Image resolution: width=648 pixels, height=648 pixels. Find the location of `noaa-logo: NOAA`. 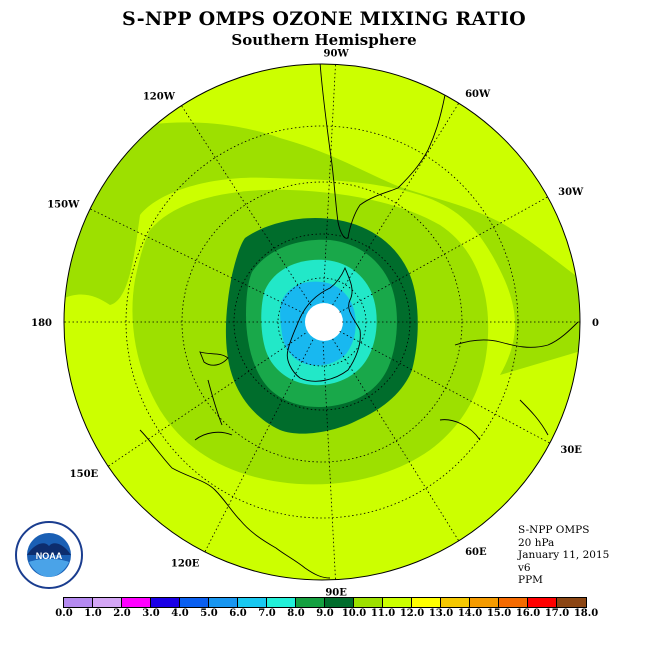

noaa-logo: NOAA is located at coordinates (49, 555).